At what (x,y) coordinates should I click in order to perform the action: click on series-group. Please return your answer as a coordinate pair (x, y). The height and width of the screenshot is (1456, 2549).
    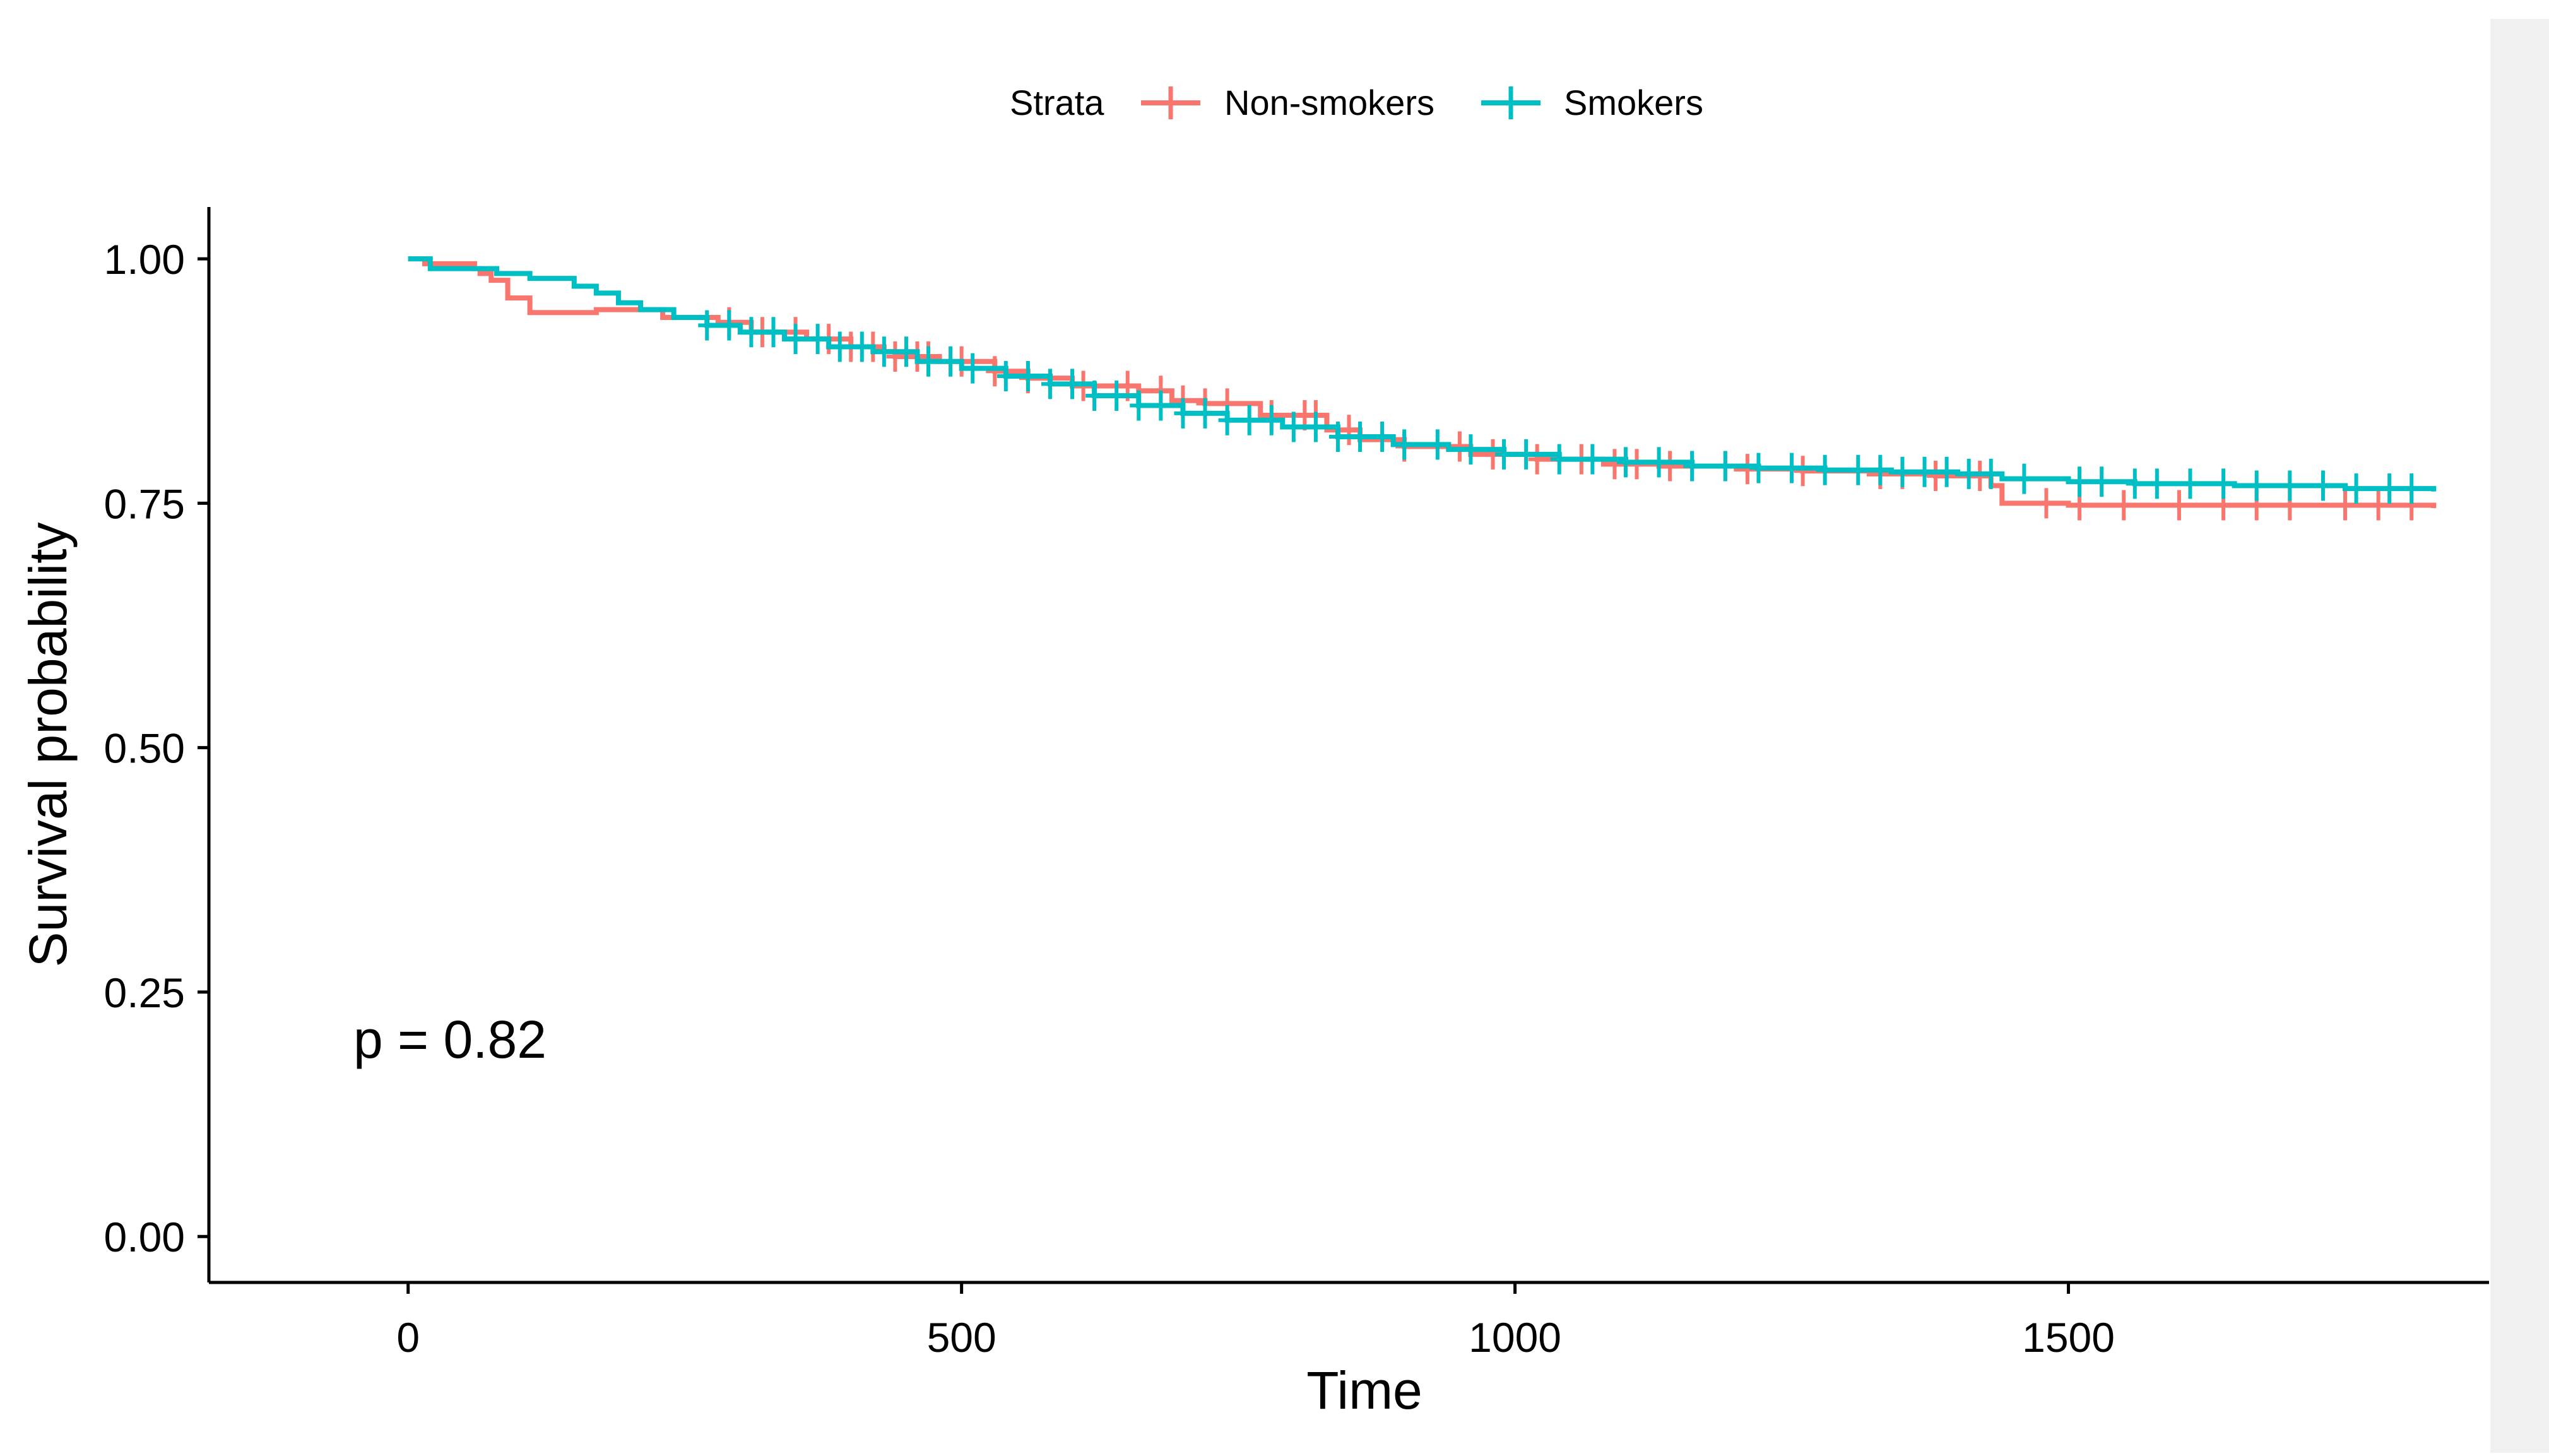
    Looking at the image, I should click on (1422, 388).